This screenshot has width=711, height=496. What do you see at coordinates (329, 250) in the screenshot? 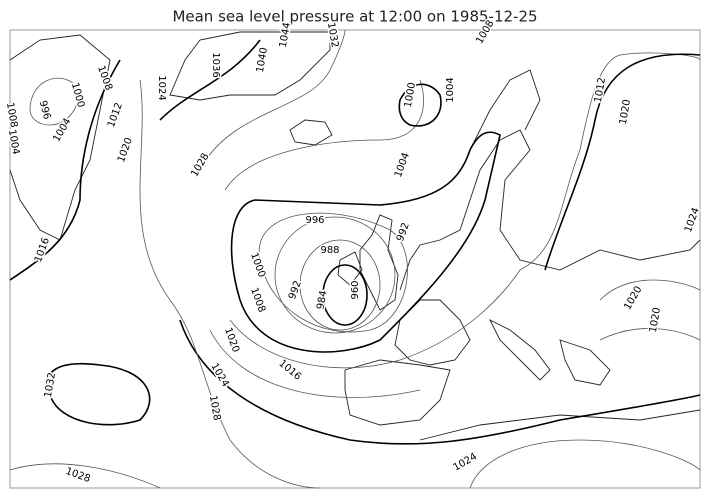
I see `contour-label: 988` at bounding box center [329, 250].